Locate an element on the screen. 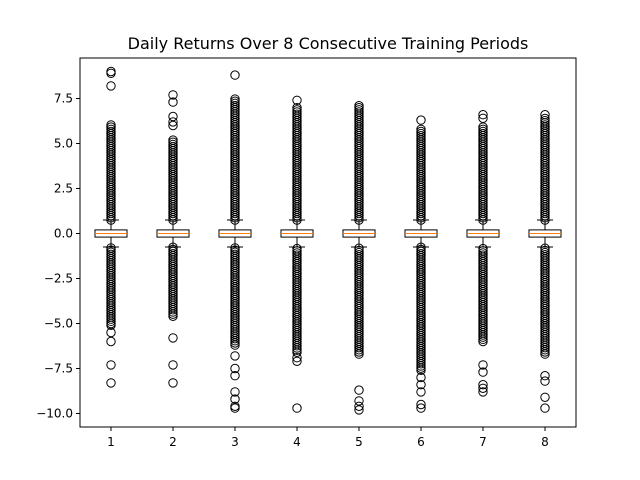 The image size is (640, 480). x-tick-label: 4 is located at coordinates (297, 442).